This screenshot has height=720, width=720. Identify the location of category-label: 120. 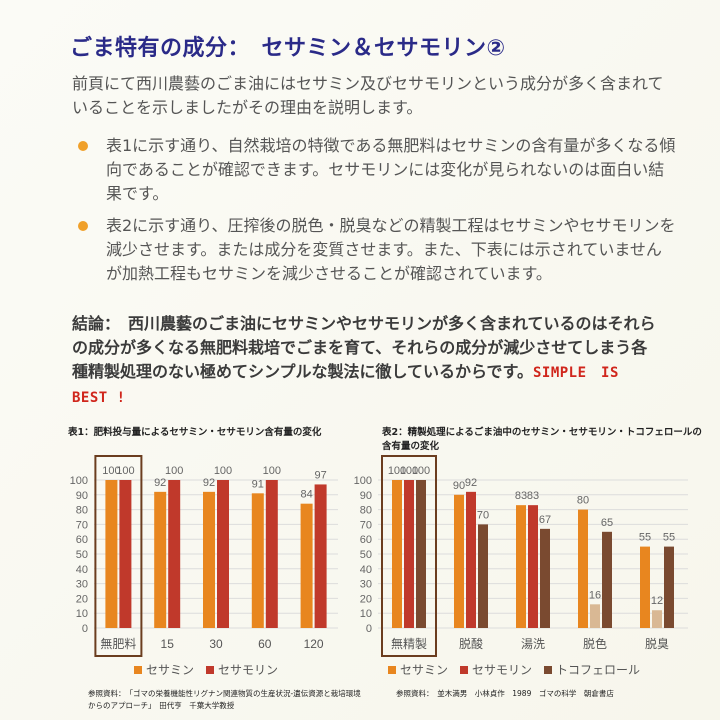
(314, 644).